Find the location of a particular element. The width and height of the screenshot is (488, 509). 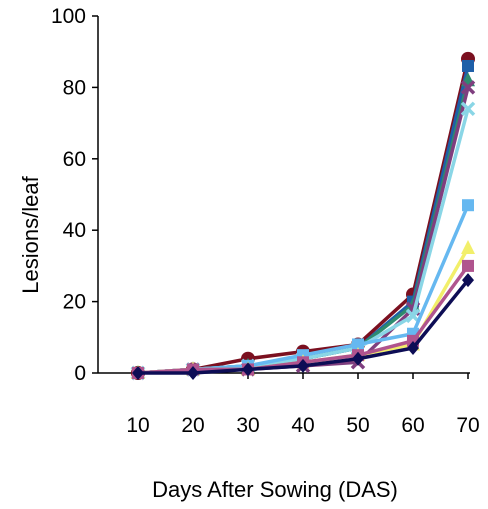

x-tick-label: 20 is located at coordinates (192, 425).